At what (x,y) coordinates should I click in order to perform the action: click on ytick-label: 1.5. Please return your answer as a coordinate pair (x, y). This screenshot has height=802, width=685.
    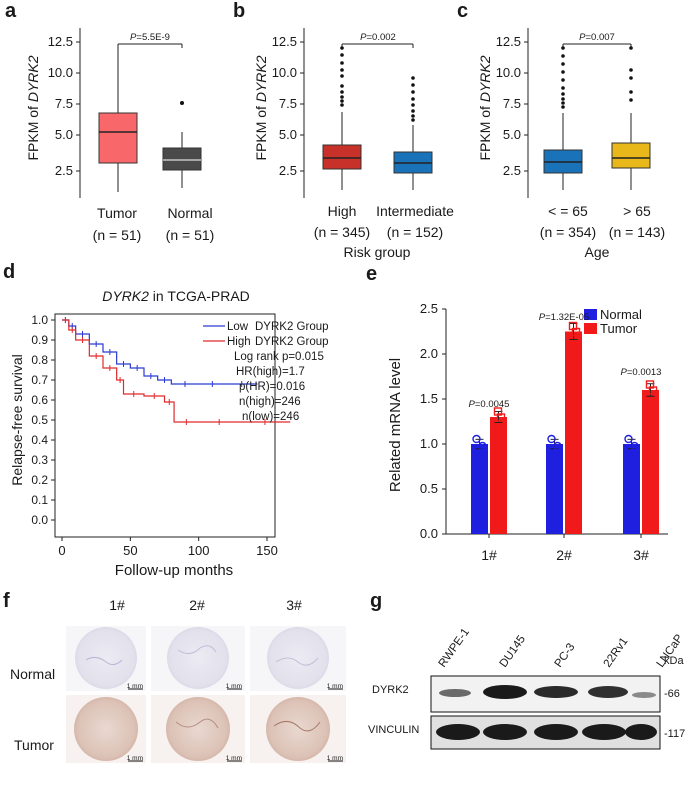
    Looking at the image, I should click on (429, 398).